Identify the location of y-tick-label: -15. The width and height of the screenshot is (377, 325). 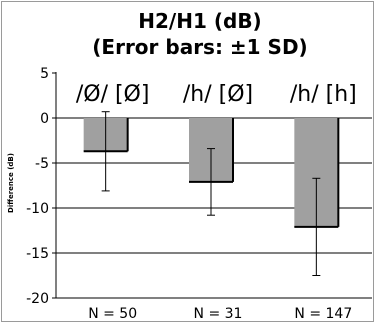
(37, 254).